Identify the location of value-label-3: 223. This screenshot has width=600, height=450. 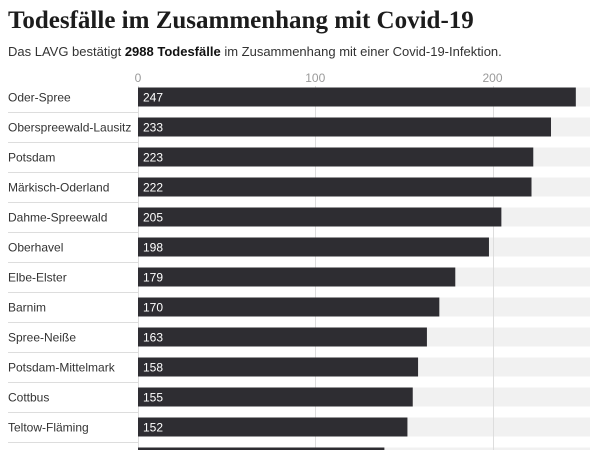
(153, 157).